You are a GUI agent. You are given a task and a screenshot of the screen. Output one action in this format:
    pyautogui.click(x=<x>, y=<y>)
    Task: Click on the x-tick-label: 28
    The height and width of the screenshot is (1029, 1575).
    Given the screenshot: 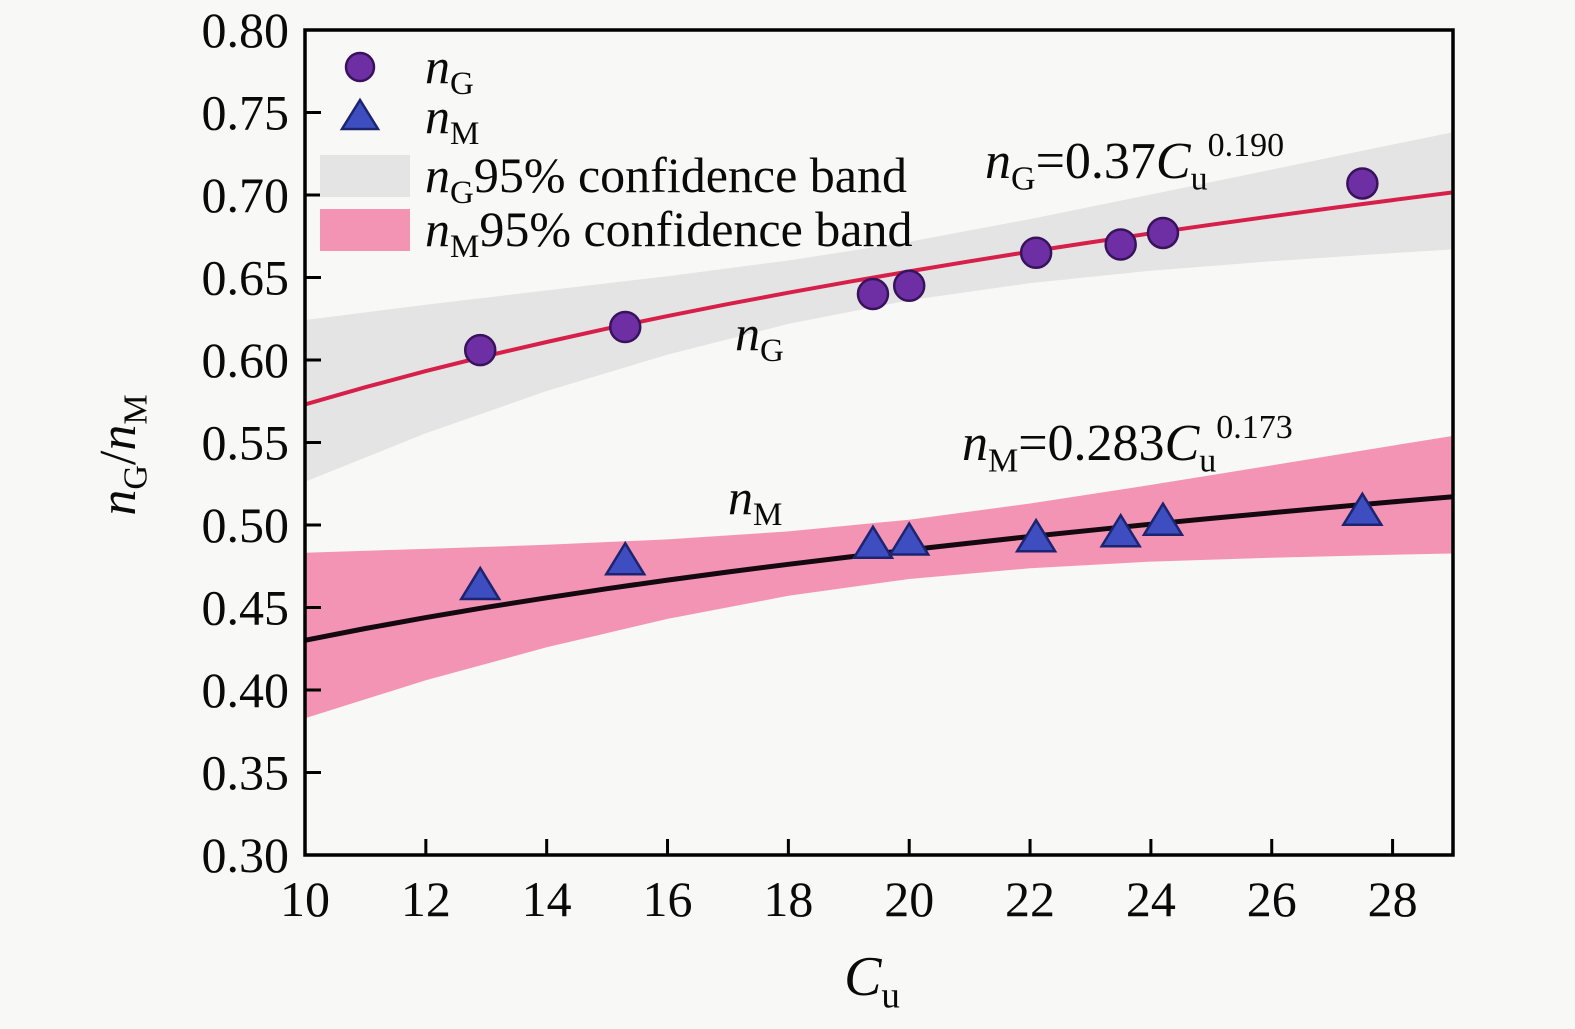 What is the action you would take?
    pyautogui.click(x=1393, y=899)
    